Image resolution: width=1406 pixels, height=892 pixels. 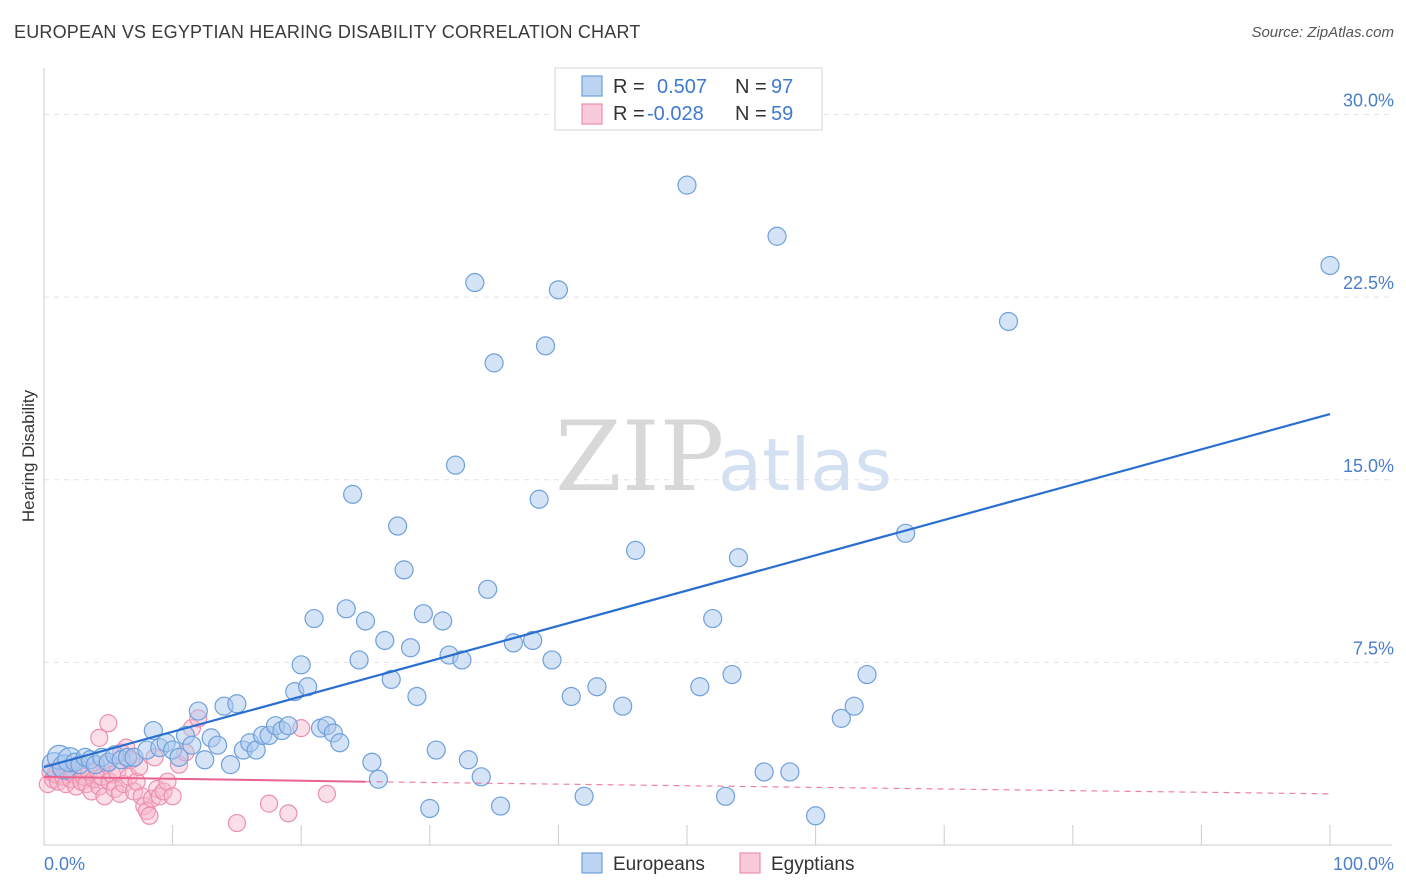 I want to click on y-tick-label-1: 15.0%, so click(x=1368, y=466).